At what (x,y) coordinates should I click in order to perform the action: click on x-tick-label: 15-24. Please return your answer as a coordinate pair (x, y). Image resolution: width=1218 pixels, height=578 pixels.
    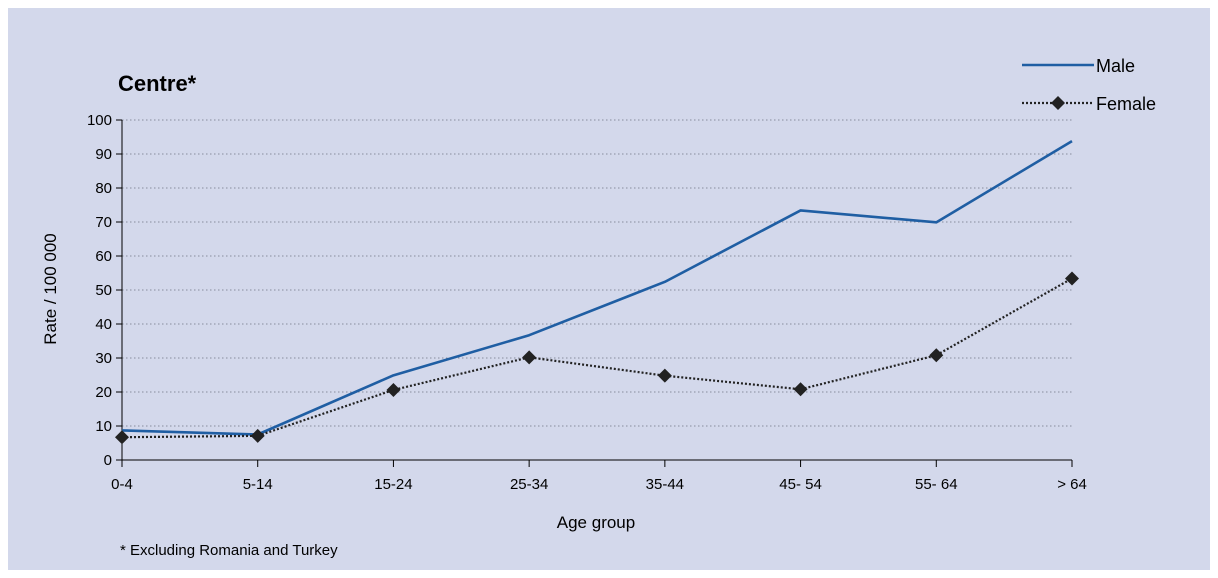
    Looking at the image, I should click on (393, 484).